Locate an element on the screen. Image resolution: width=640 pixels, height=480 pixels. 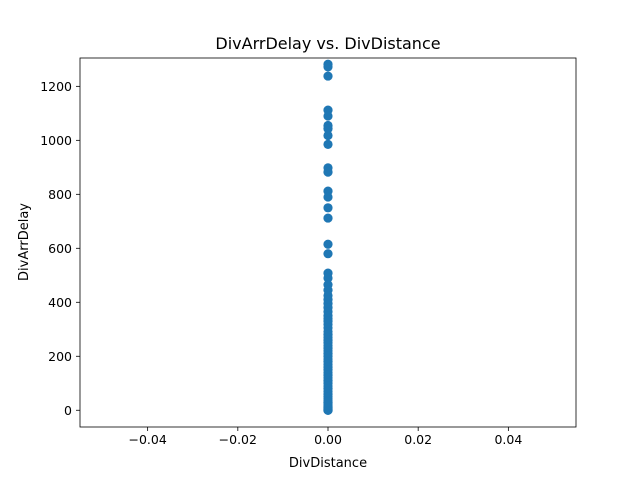
chart-title: DivArrDelay vs. DivDistance is located at coordinates (327, 43).